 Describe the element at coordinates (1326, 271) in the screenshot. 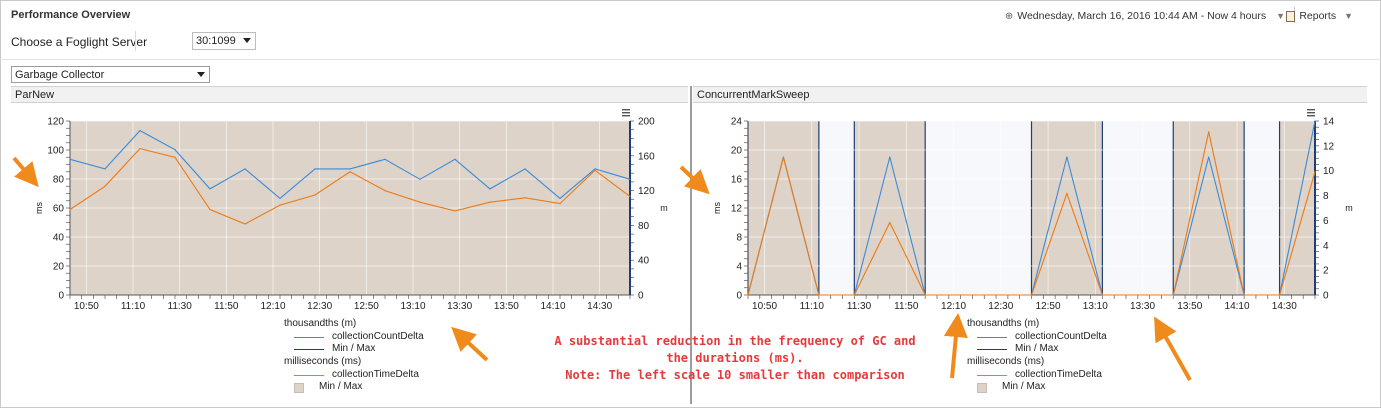

I see `y-tick-label-right: 2` at that location.